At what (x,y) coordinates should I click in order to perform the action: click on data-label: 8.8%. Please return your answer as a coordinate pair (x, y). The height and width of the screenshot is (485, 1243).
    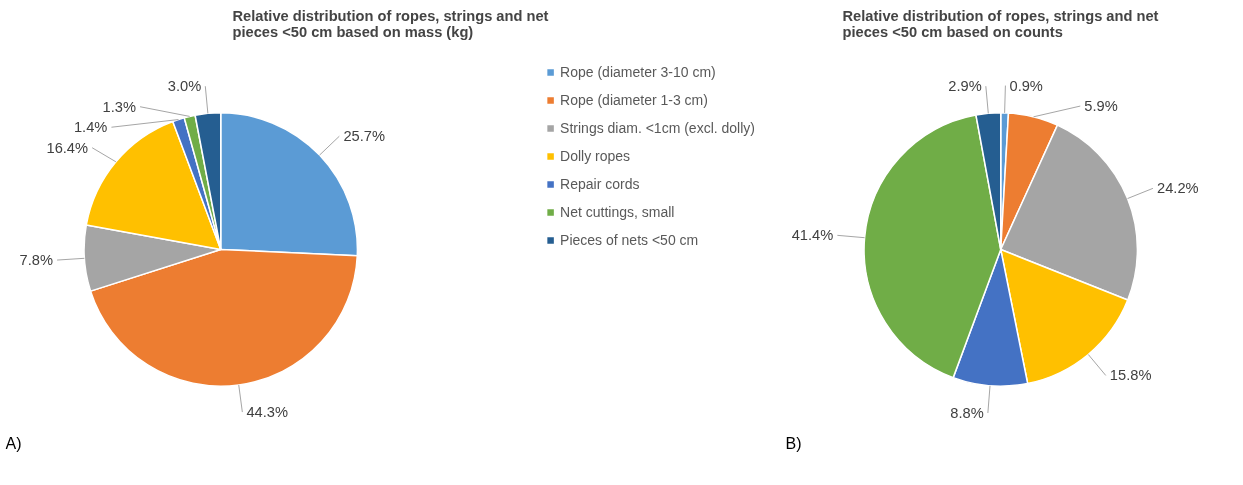
    Looking at the image, I should click on (967, 412).